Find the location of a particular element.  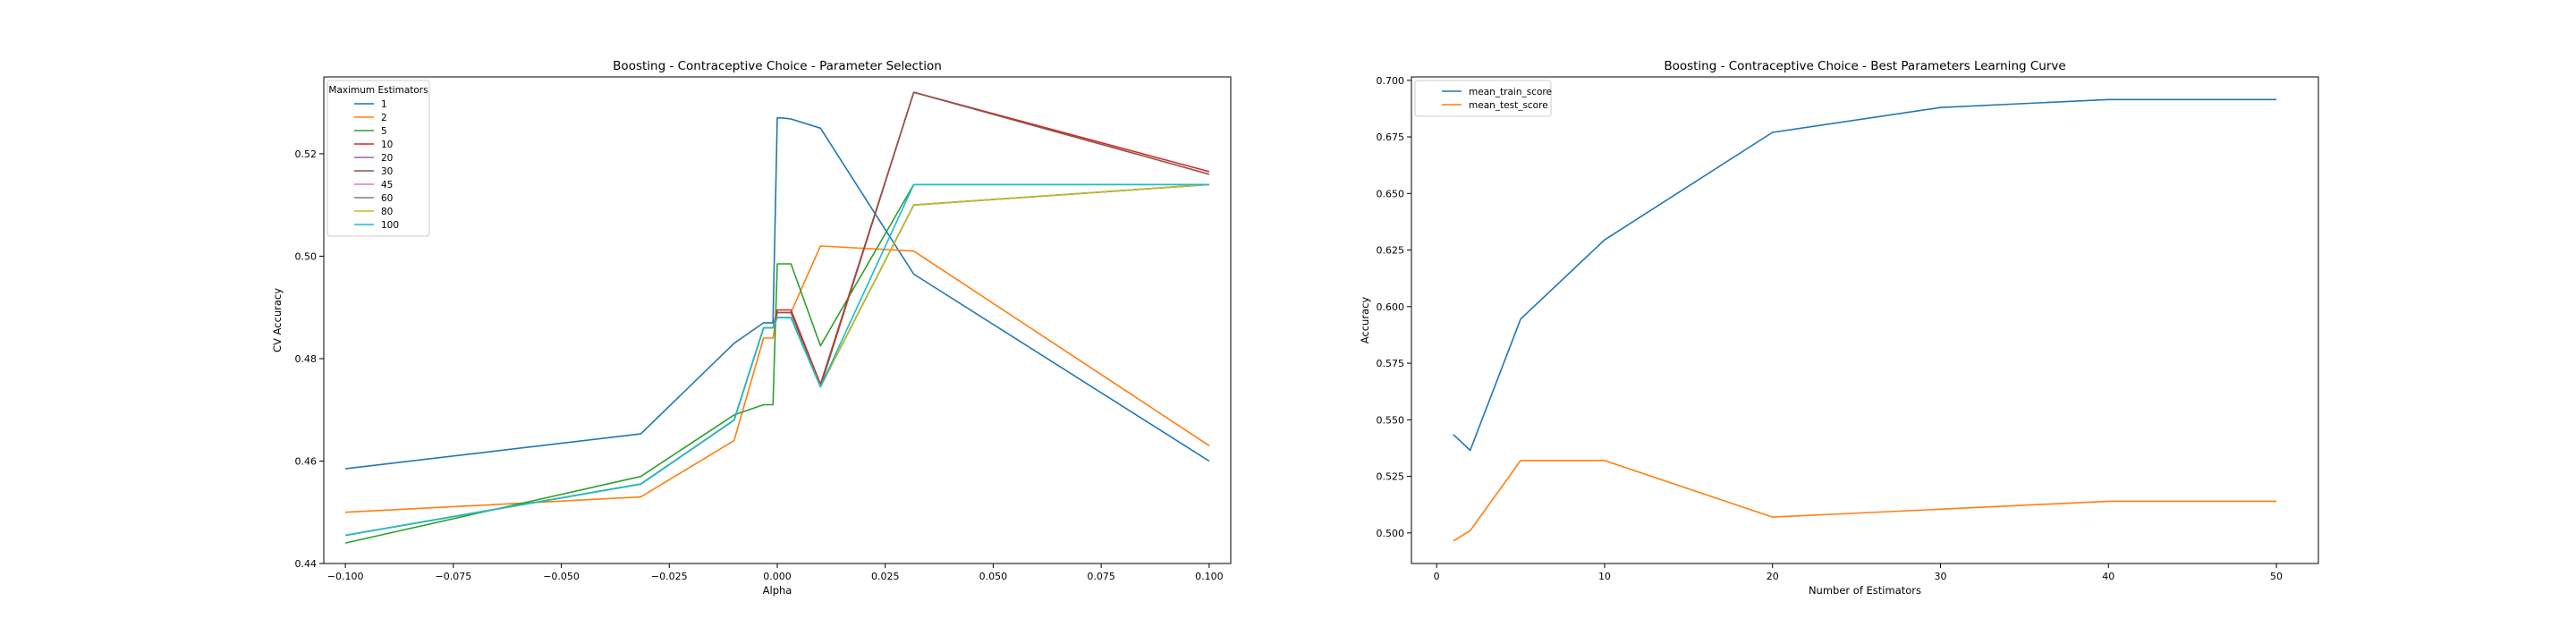

legend-entry: 45 is located at coordinates (387, 185).